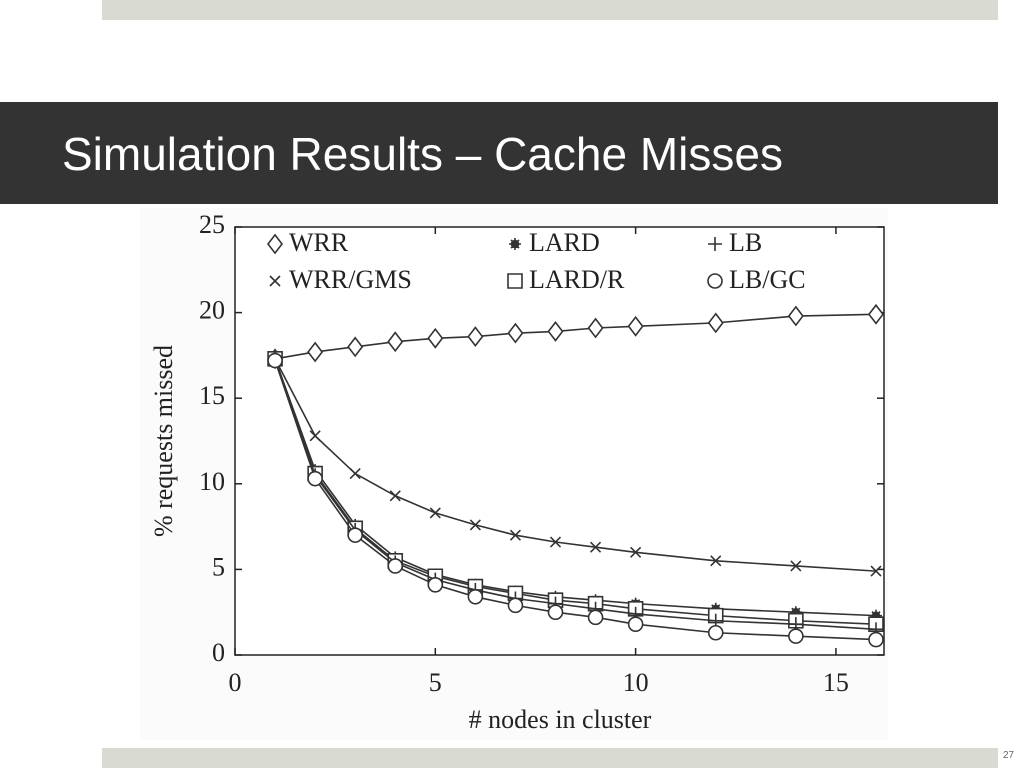  Describe the element at coordinates (1009, 755) in the screenshot. I see `page-number: 27` at that location.